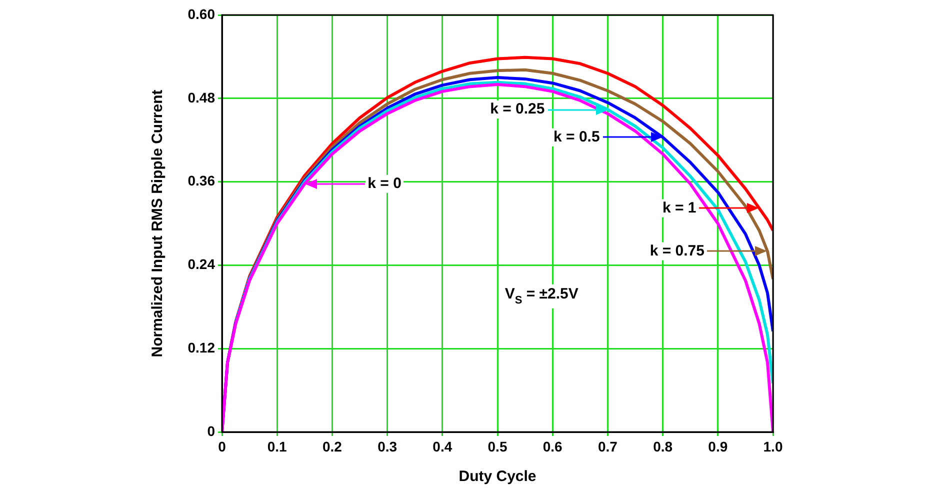 The width and height of the screenshot is (932, 490). Describe the element at coordinates (677, 251) in the screenshot. I see `legend-label: k = 0.75` at that location.